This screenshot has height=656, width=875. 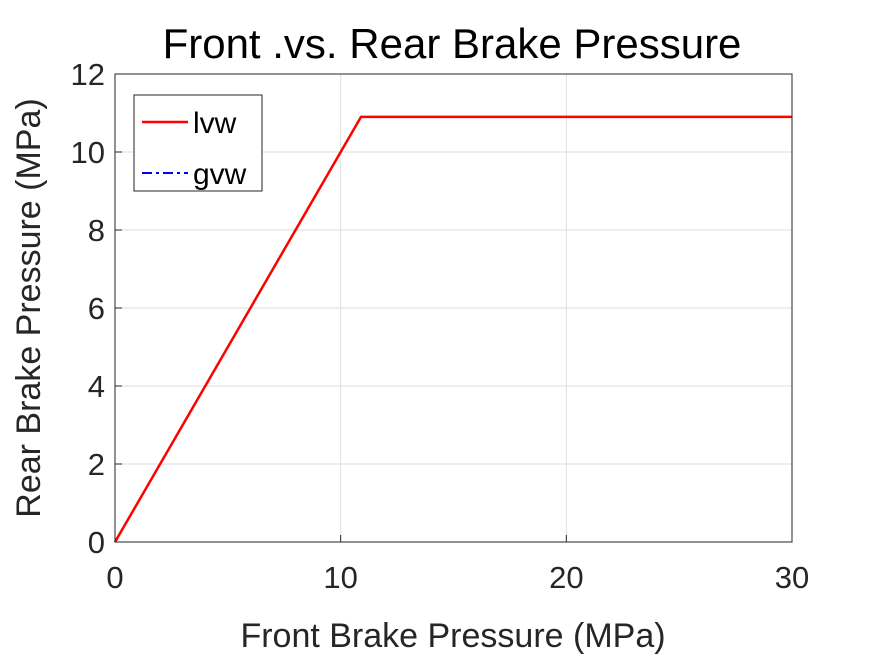 I want to click on legend-label-lvw: lvw, so click(x=215, y=123).